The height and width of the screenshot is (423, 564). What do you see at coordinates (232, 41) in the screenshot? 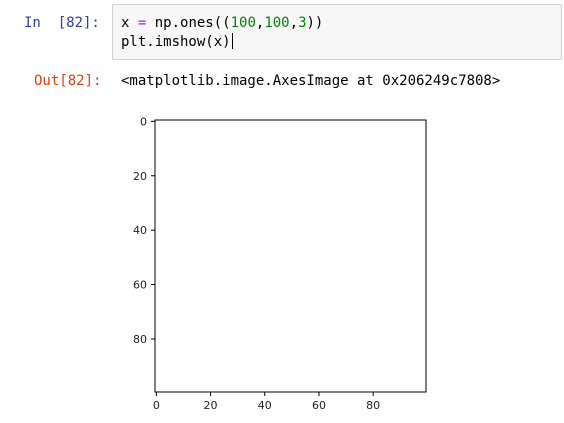
I see `text-cursor` at bounding box center [232, 41].